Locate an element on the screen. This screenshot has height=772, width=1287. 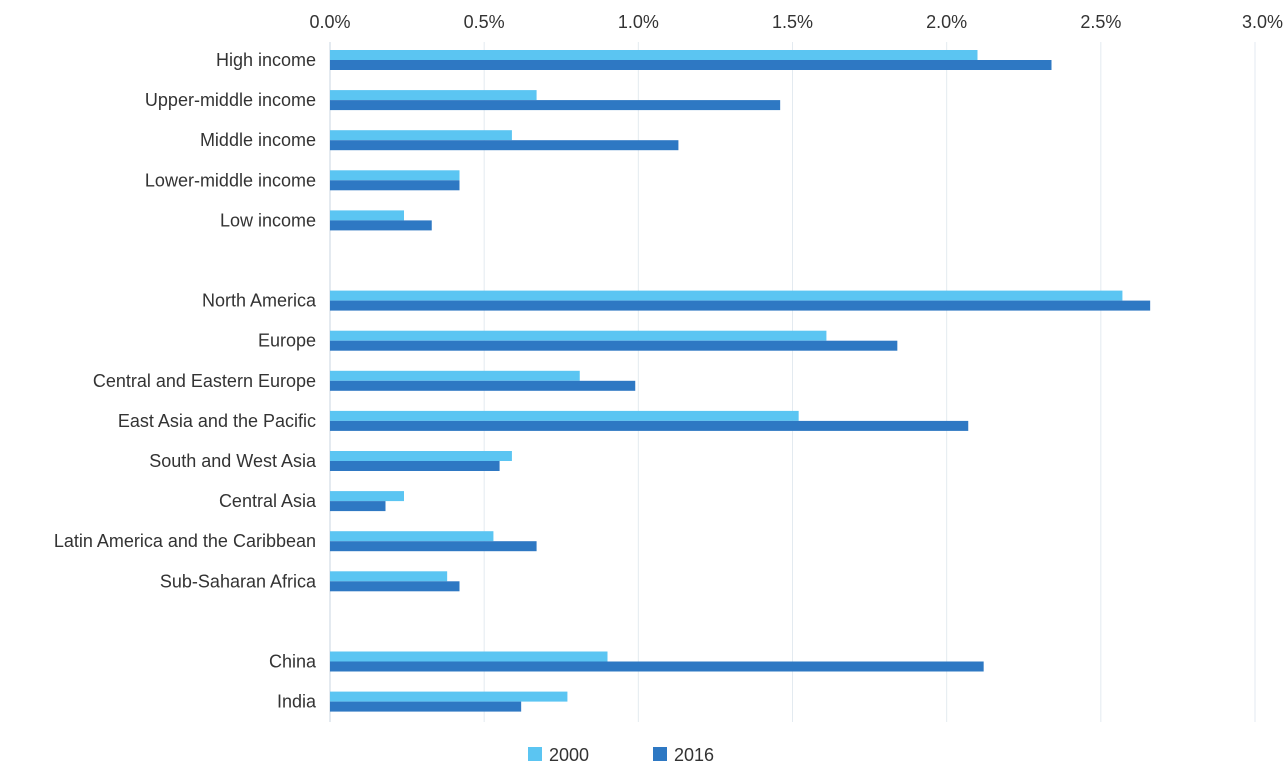
category-label: Central Asia is located at coordinates (268, 501).